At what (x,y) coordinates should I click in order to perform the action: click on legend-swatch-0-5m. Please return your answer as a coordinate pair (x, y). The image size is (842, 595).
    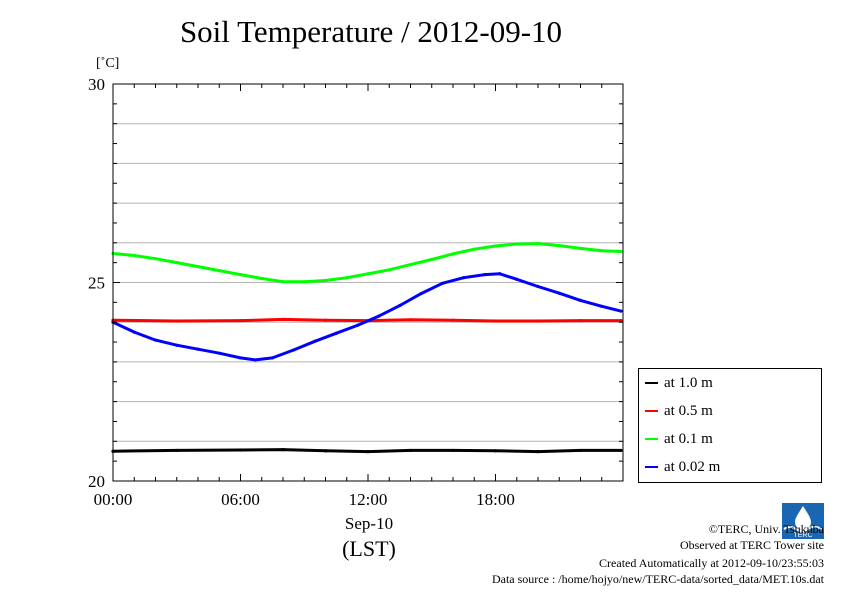
    Looking at the image, I should click on (651, 411).